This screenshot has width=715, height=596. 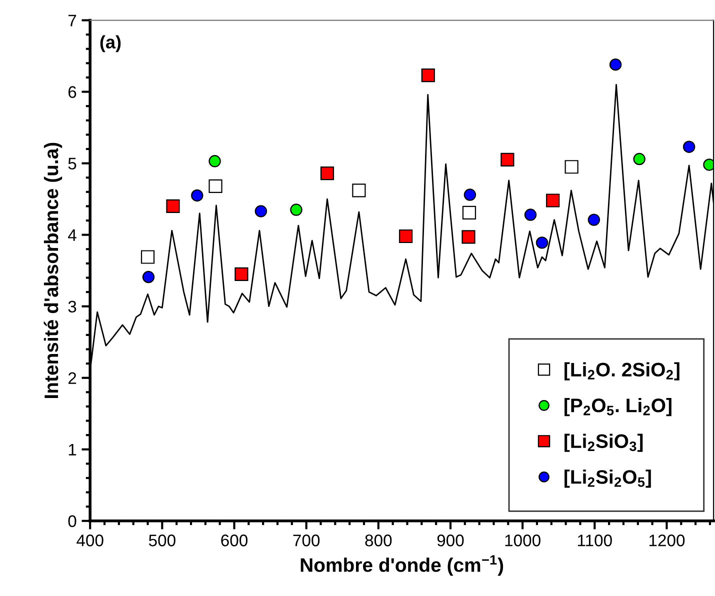 What do you see at coordinates (378, 540) in the screenshot?
I see `x-tick-label: 800` at bounding box center [378, 540].